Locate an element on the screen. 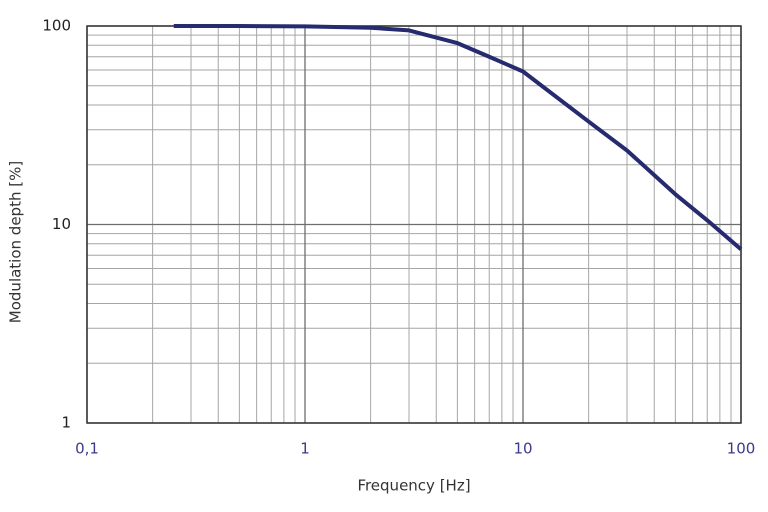  y-tick-label: 100 is located at coordinates (56, 26).